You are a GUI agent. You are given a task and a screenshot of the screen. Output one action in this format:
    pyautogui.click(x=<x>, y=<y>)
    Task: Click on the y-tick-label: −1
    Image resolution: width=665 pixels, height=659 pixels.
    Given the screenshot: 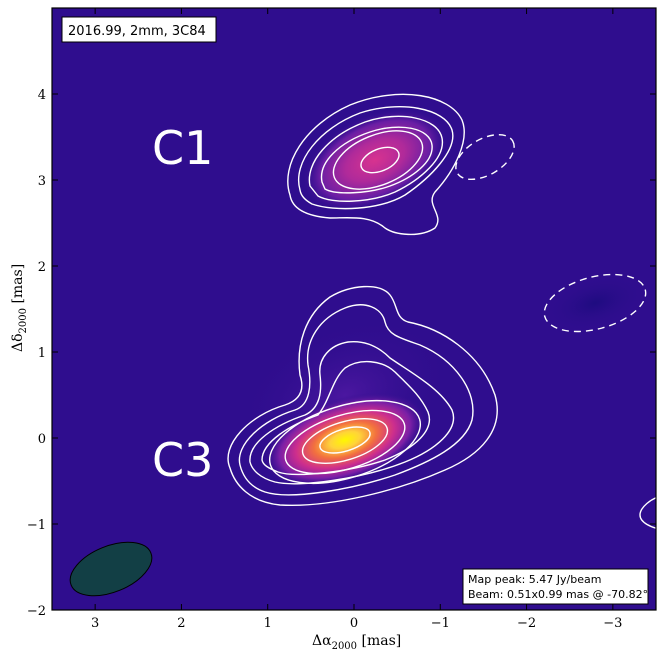 What is the action you would take?
    pyautogui.click(x=36, y=525)
    